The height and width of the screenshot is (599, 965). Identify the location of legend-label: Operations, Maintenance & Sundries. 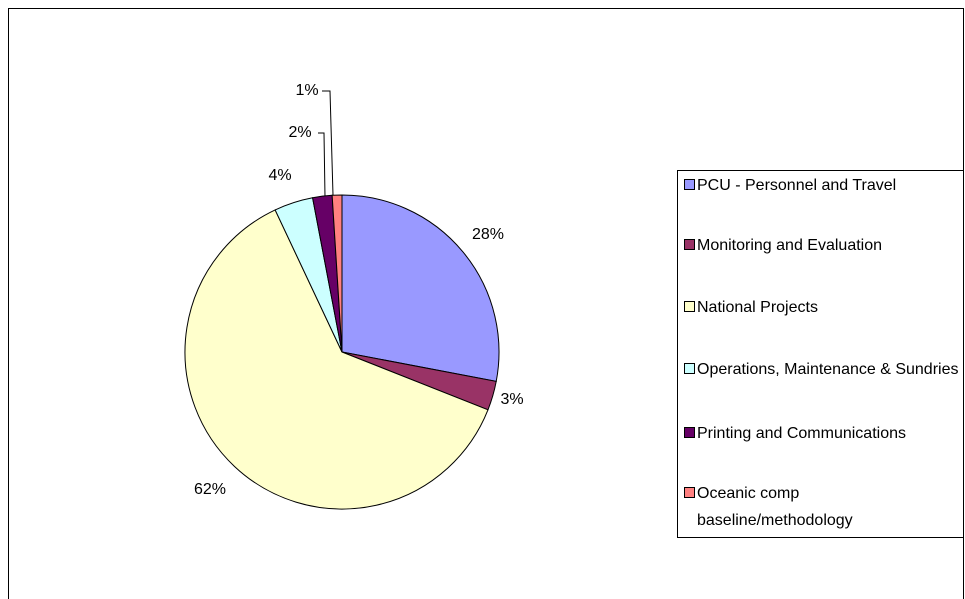
(828, 369).